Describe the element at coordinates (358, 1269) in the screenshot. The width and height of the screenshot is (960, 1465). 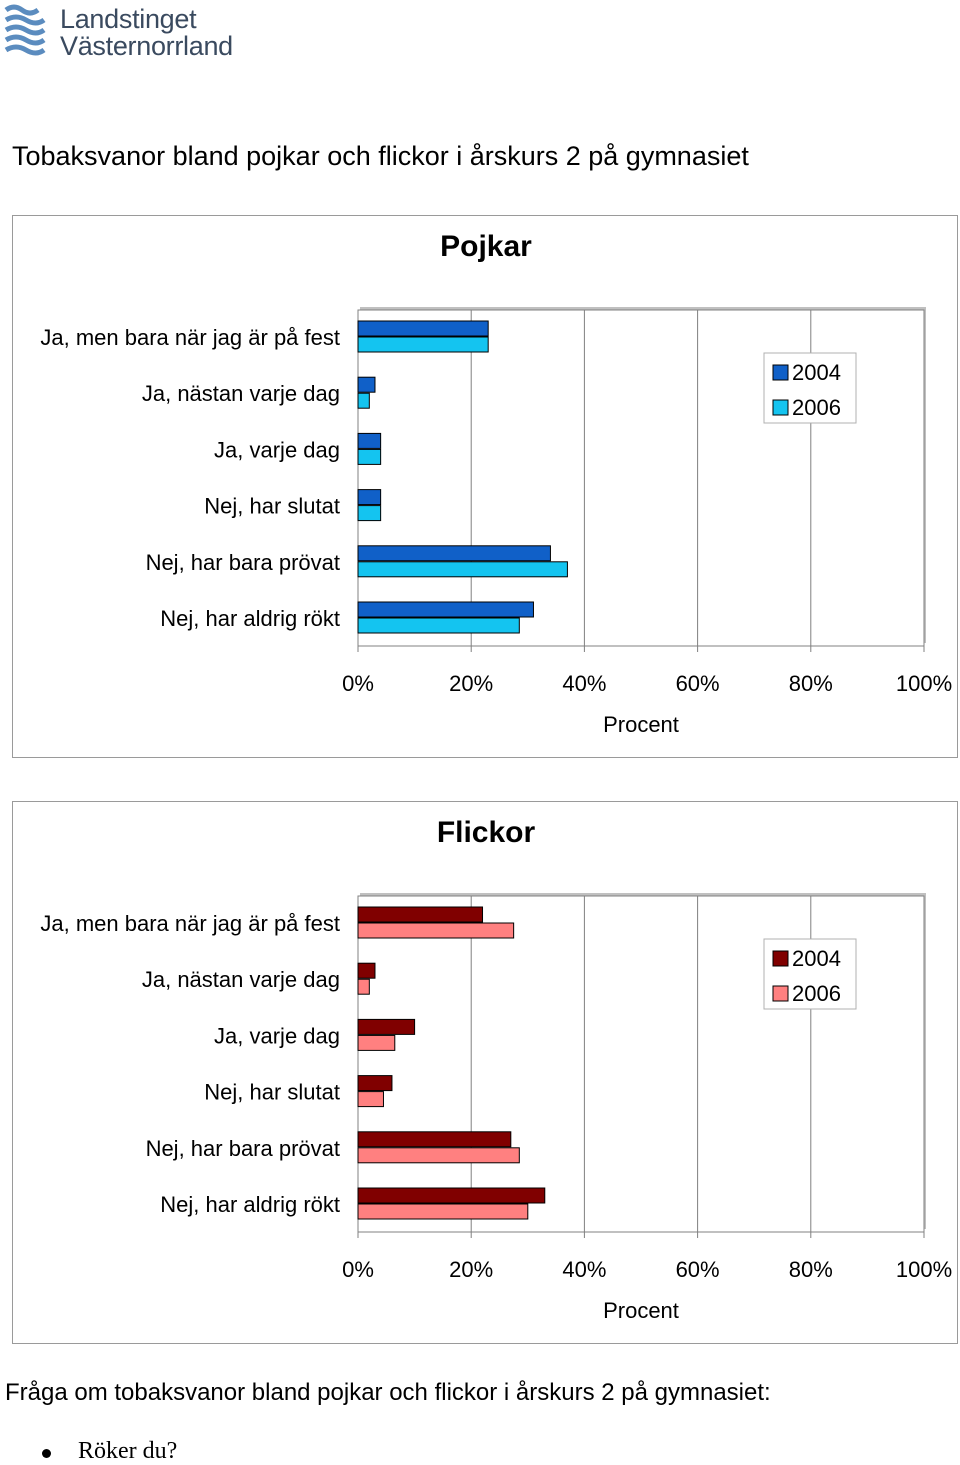
I see `flickor-tick-label: 0%` at that location.